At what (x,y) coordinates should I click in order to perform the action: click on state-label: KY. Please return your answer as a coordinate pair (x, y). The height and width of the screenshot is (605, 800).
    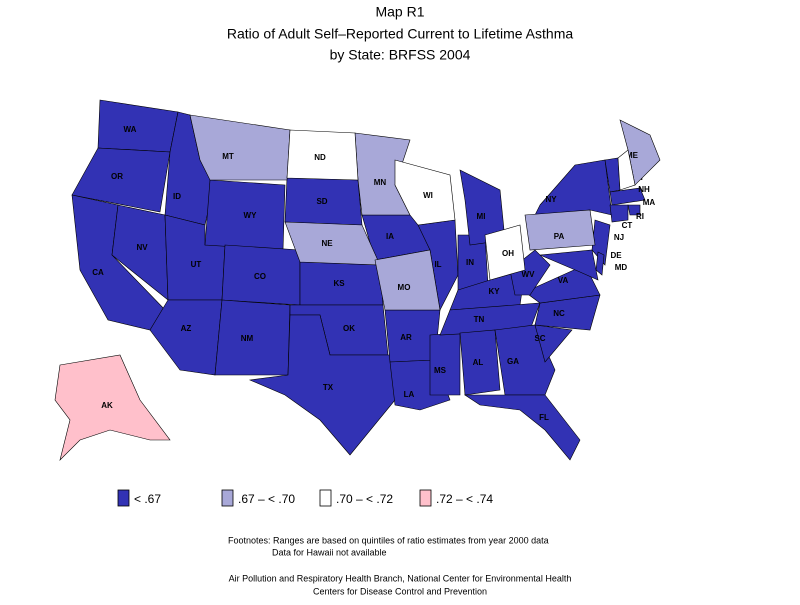
    Looking at the image, I should click on (494, 291).